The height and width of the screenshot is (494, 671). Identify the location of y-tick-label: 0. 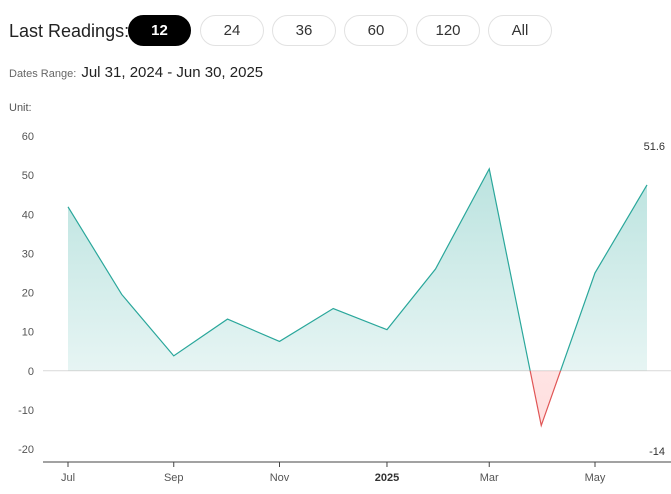
(31, 372).